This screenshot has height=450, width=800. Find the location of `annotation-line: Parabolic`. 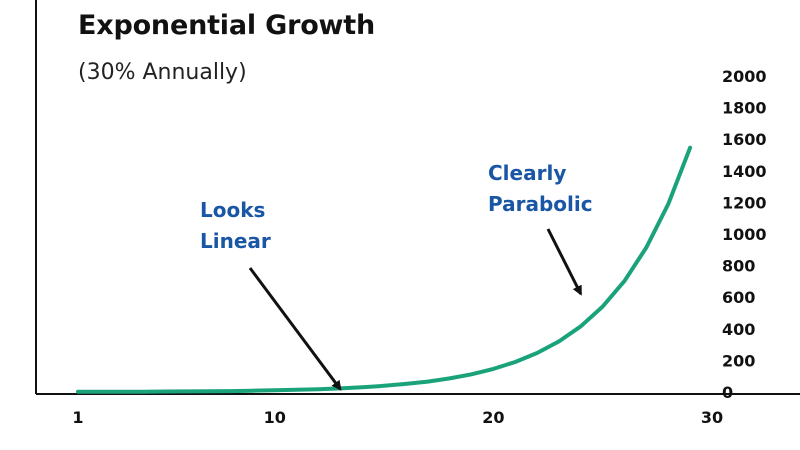

annotation-line: Parabolic is located at coordinates (540, 204).